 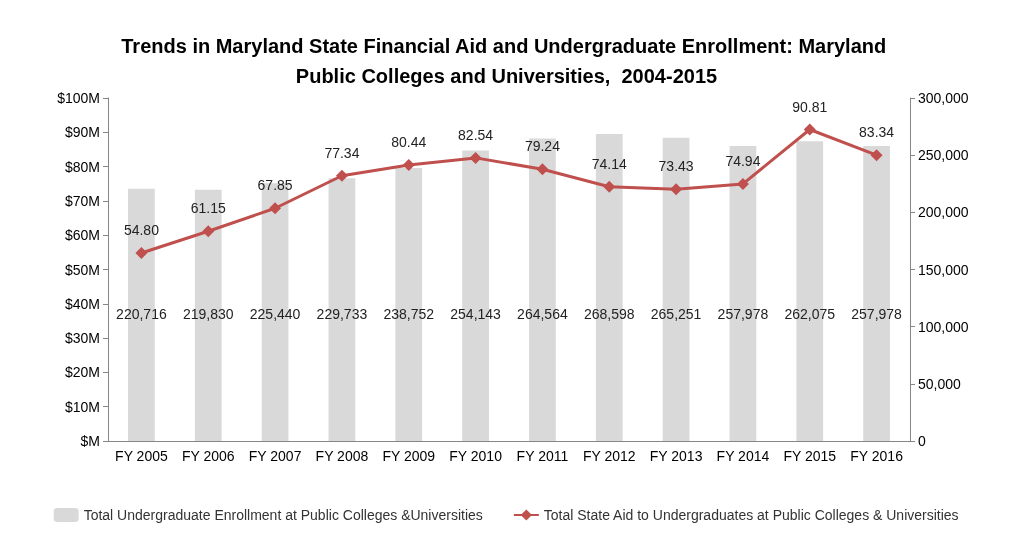 What do you see at coordinates (82, 200) in the screenshot?
I see `y-tick-label: $70M` at bounding box center [82, 200].